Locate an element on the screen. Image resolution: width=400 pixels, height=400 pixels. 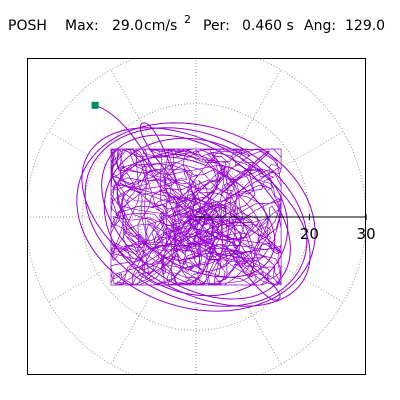
core-trace is located at coordinates (195, 217).